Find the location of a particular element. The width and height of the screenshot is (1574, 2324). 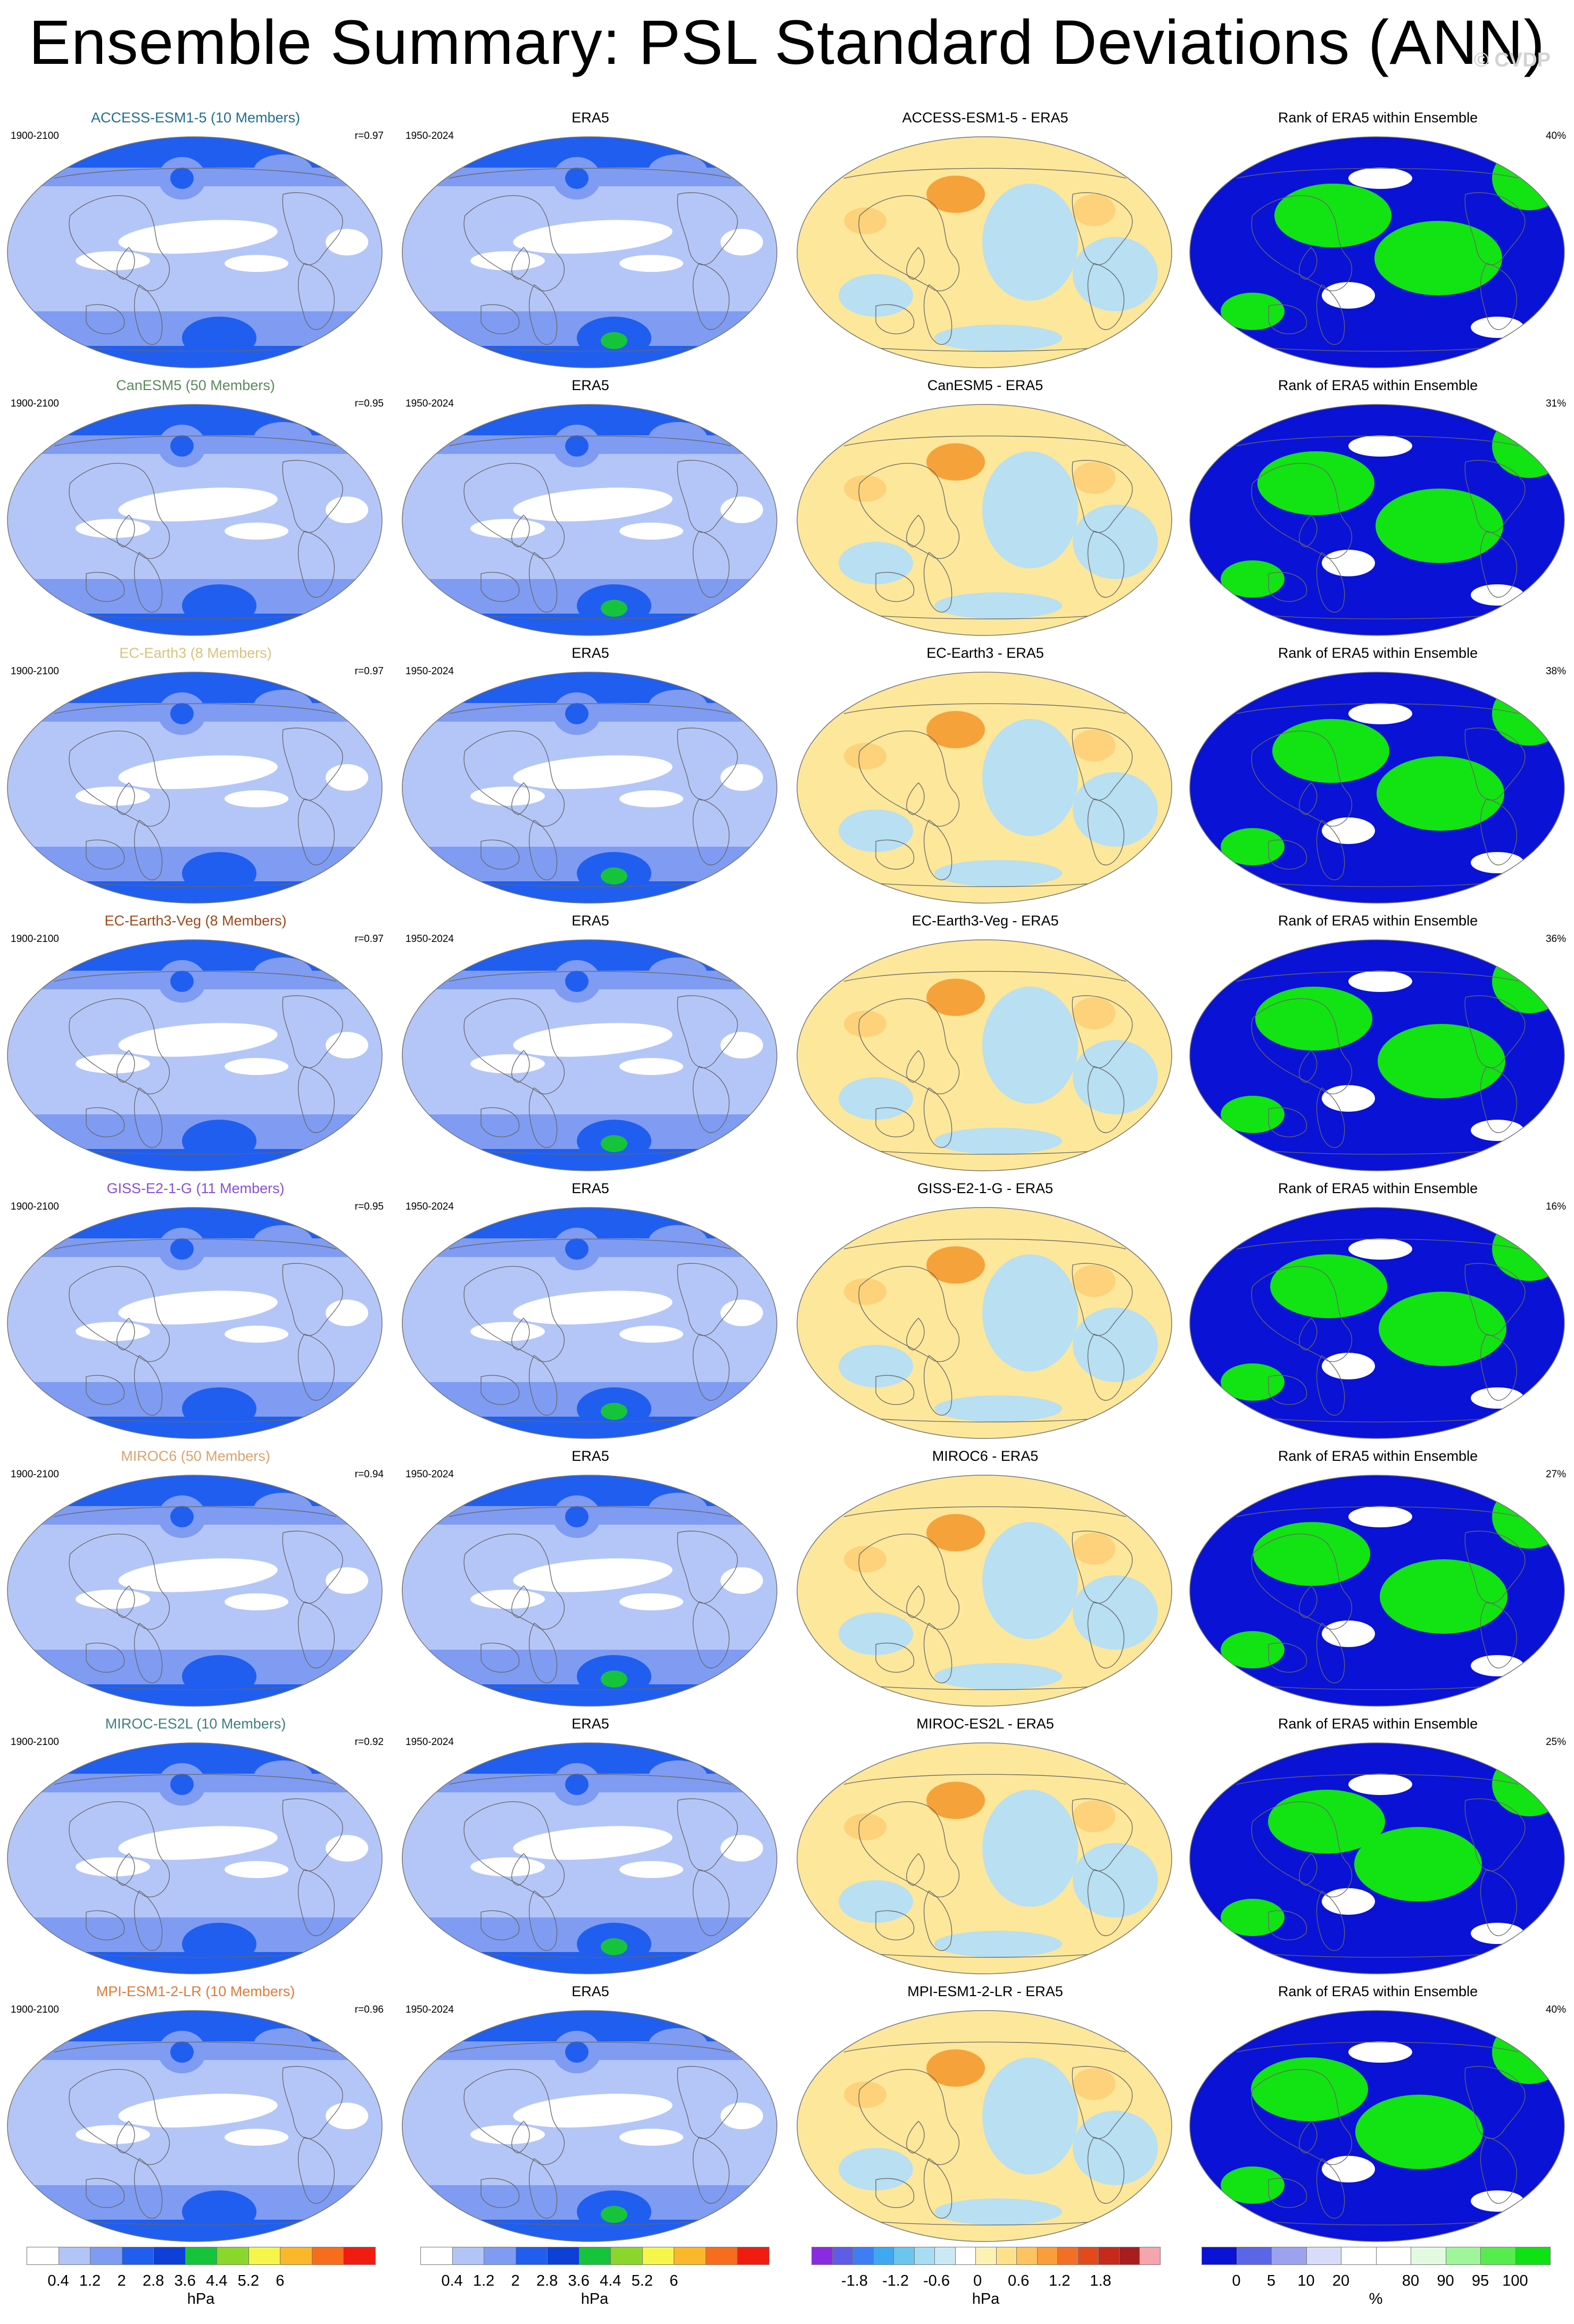

panel-diff-row-6: MIROC6 - ERA5 is located at coordinates (985, 1581).